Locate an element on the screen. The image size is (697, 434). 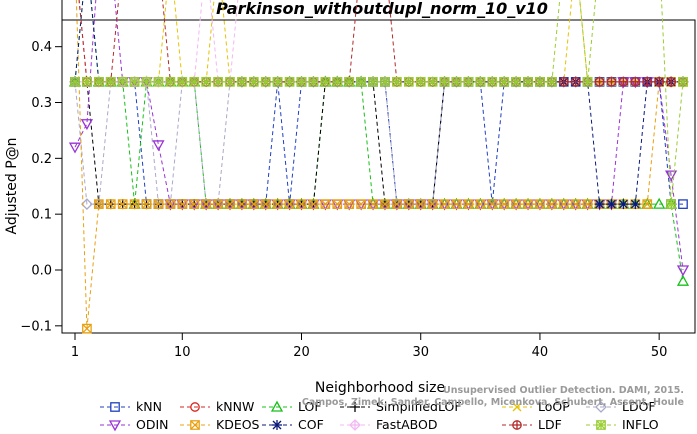
y-tick-label: −0.1 is located at coordinates (36, 326).